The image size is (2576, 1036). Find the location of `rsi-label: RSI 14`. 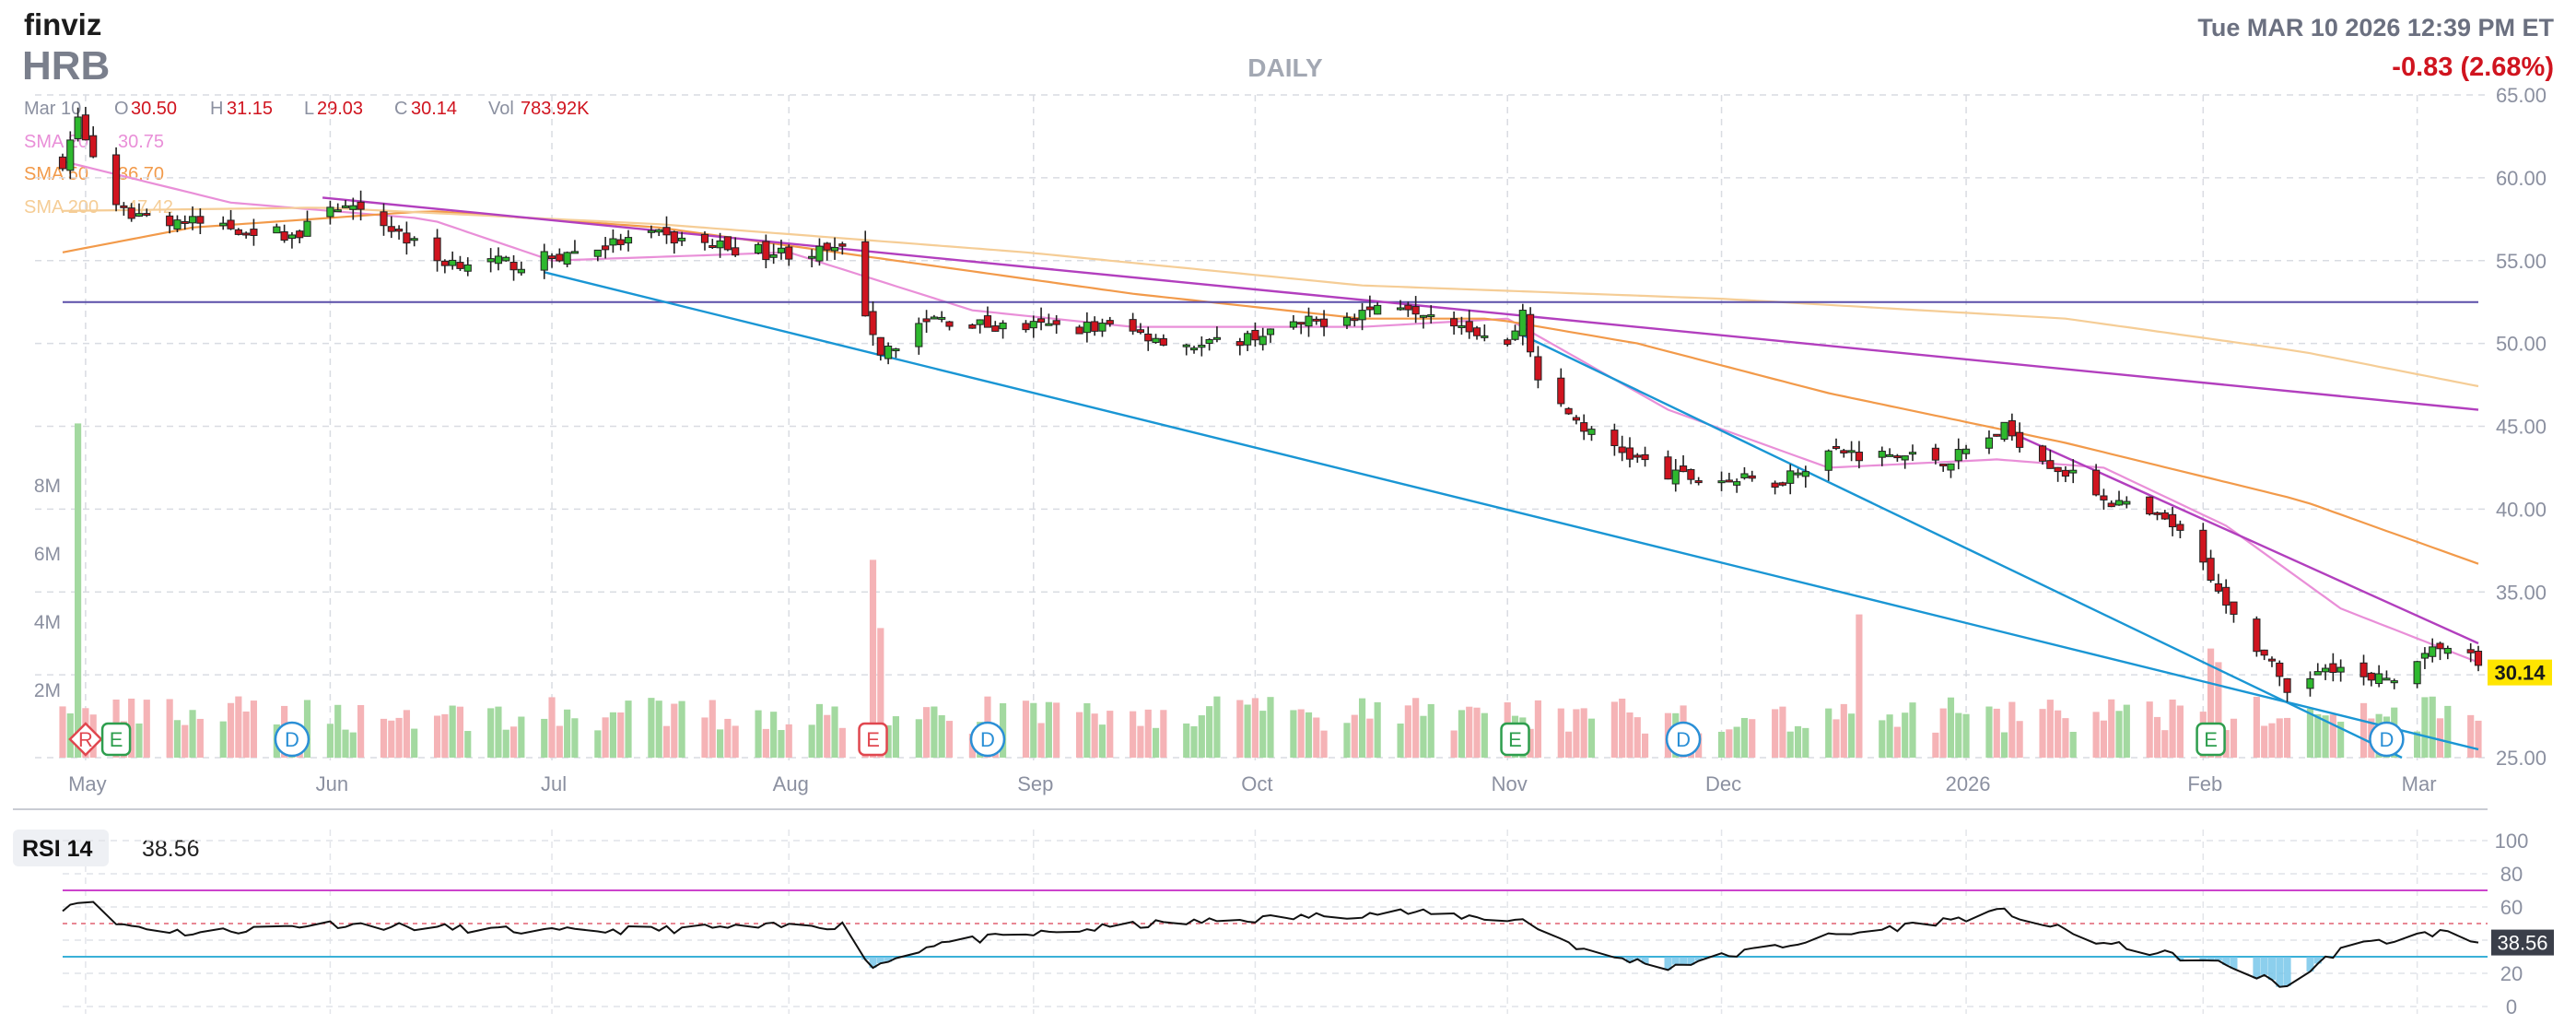

rsi-label: RSI 14 is located at coordinates (57, 849).